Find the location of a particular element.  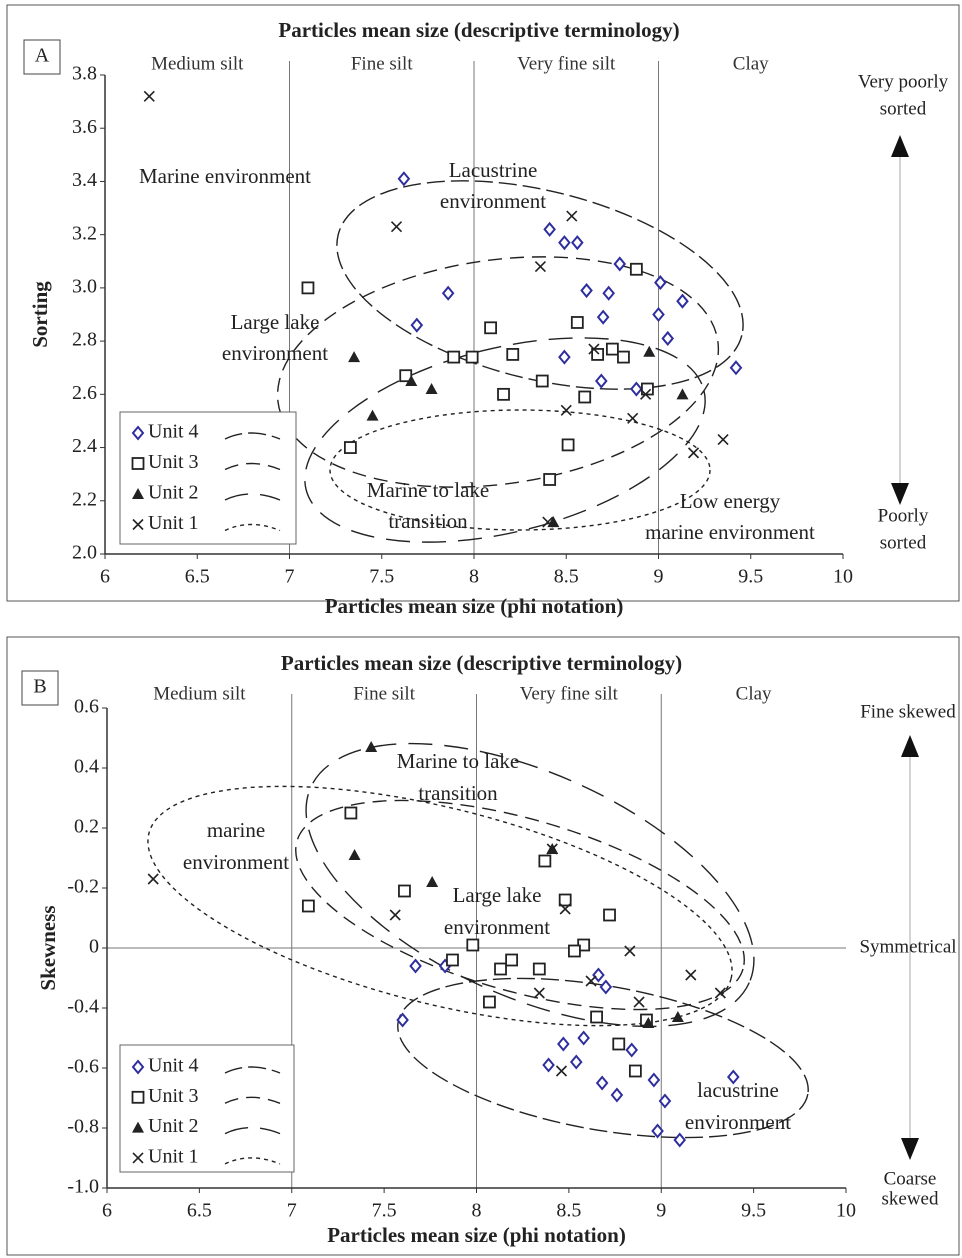

y-tick-label: 3.8 is located at coordinates (84, 74).